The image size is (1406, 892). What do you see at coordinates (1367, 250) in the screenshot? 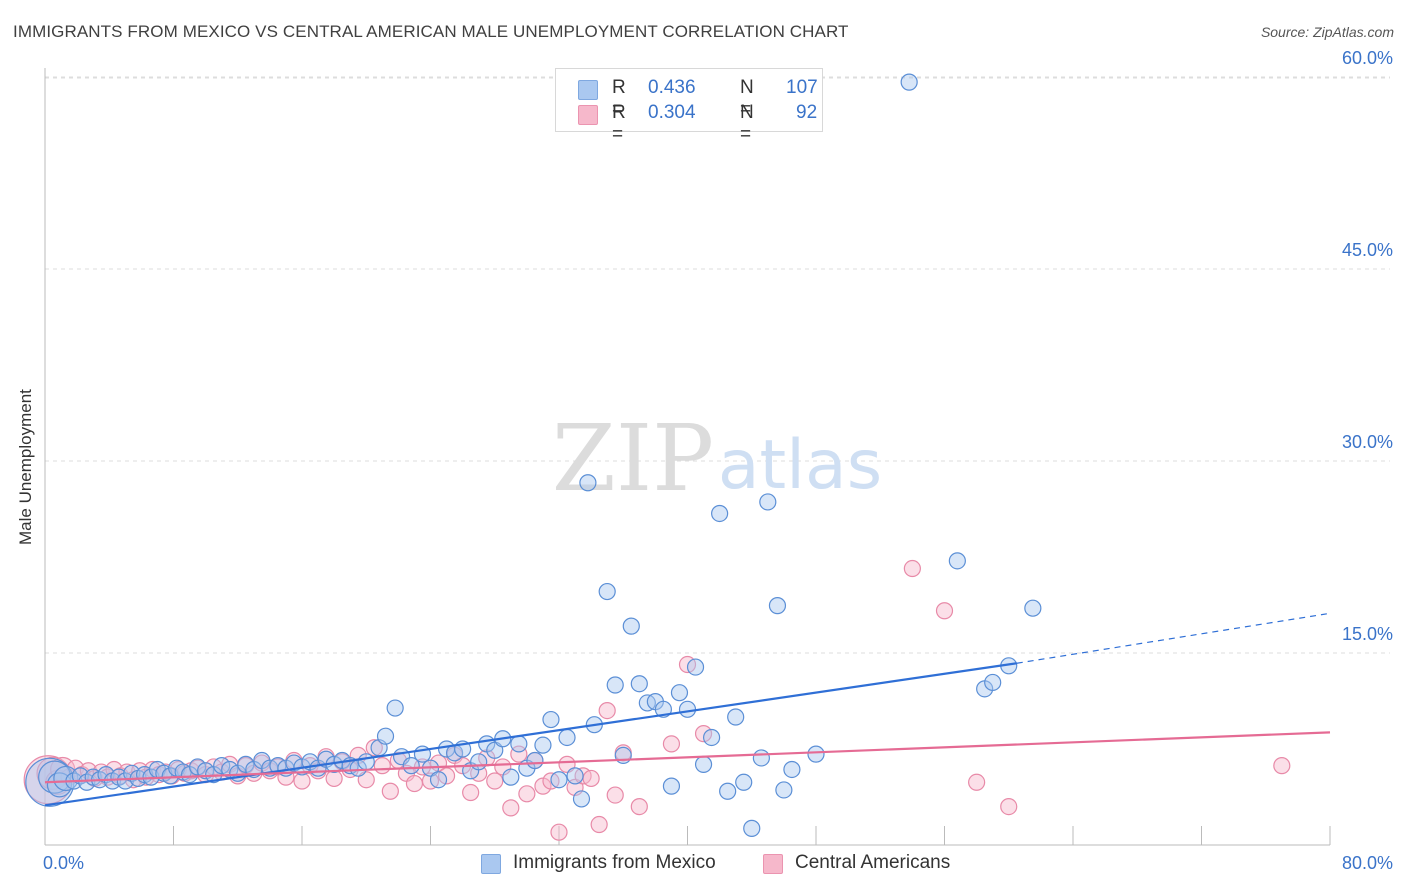
I see `y-tick-label: 45.0%` at bounding box center [1367, 250].